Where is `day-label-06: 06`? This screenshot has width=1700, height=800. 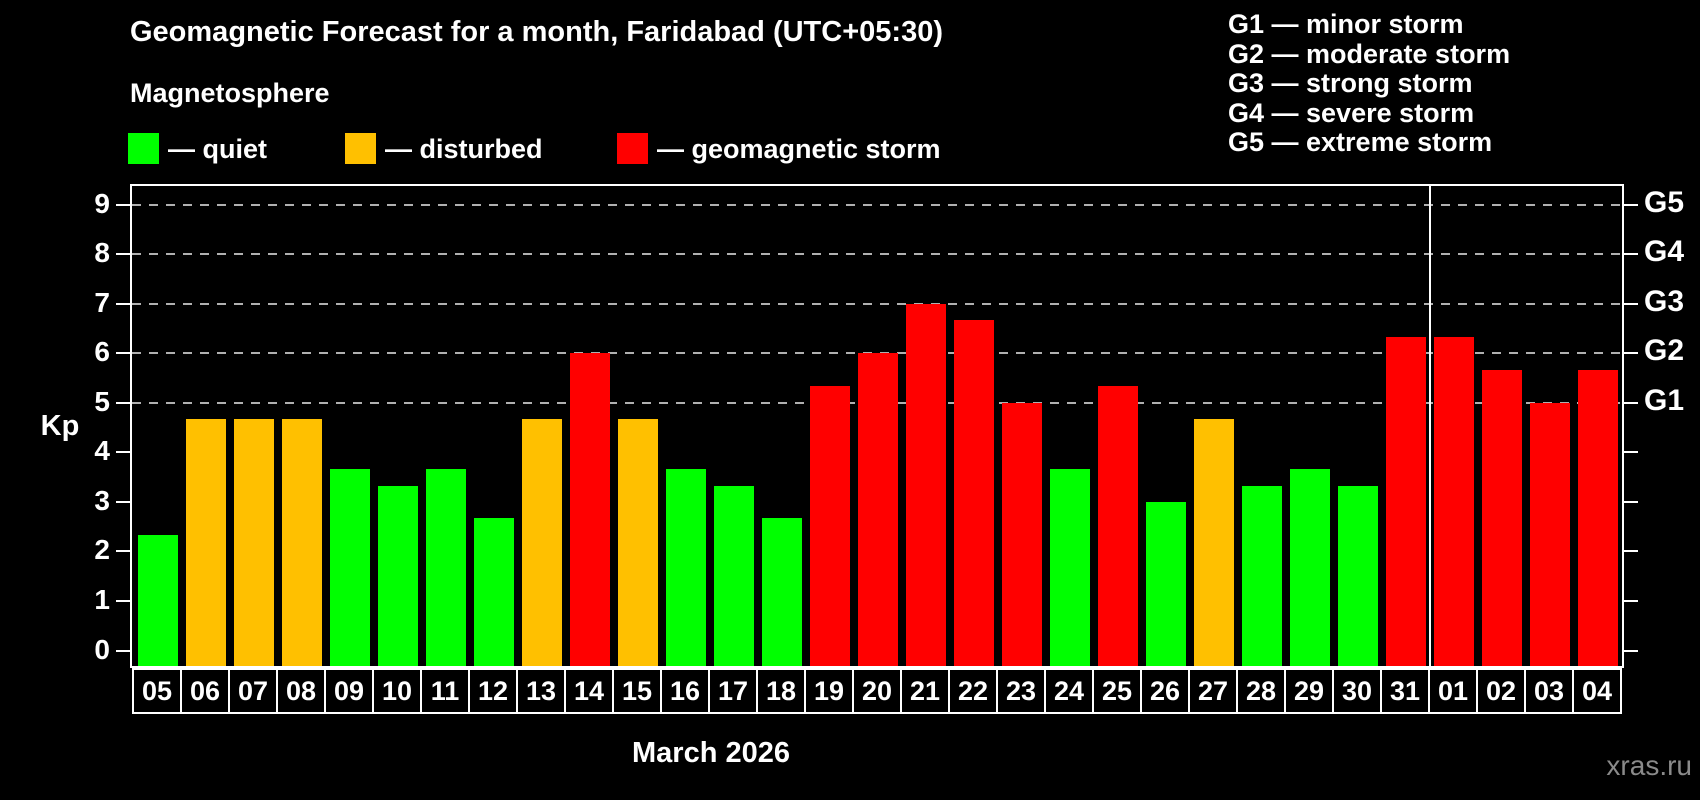
day-label-06: 06 is located at coordinates (205, 691).